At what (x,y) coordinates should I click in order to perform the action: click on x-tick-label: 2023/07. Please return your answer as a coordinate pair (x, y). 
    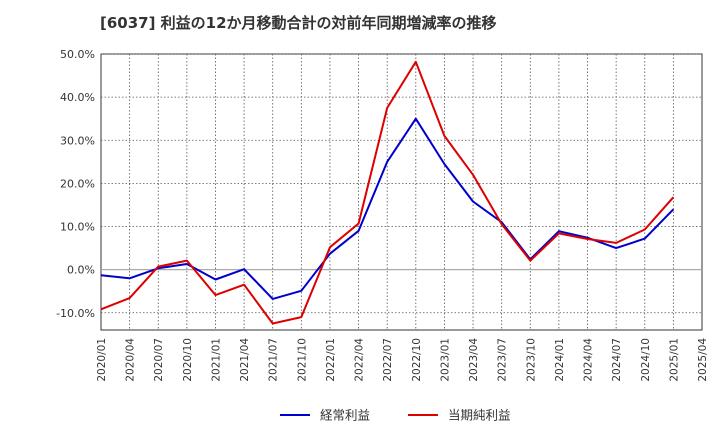
    Looking at the image, I should click on (503, 360).